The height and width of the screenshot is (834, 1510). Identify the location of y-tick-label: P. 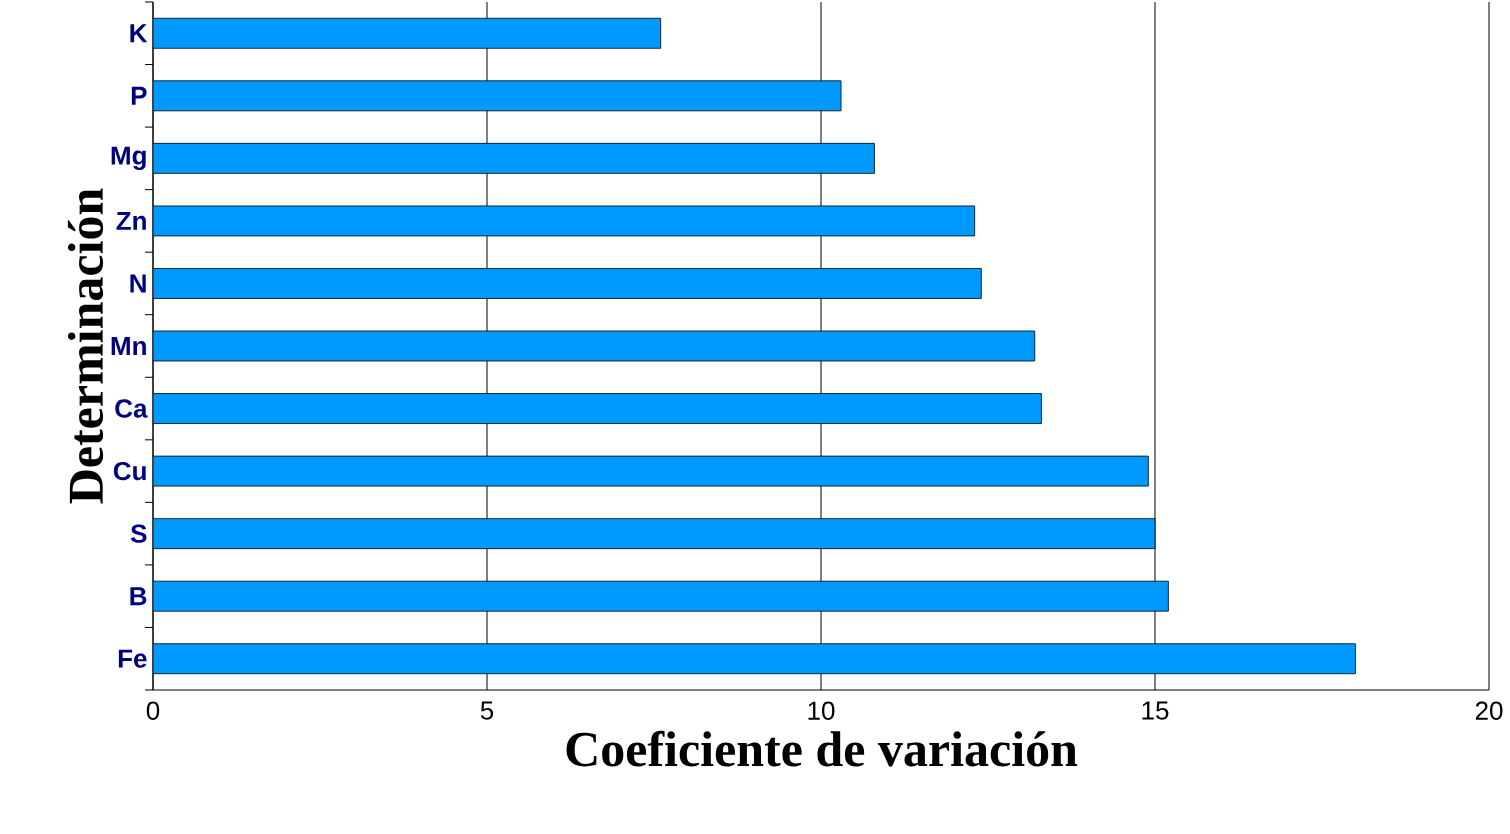
(139, 95).